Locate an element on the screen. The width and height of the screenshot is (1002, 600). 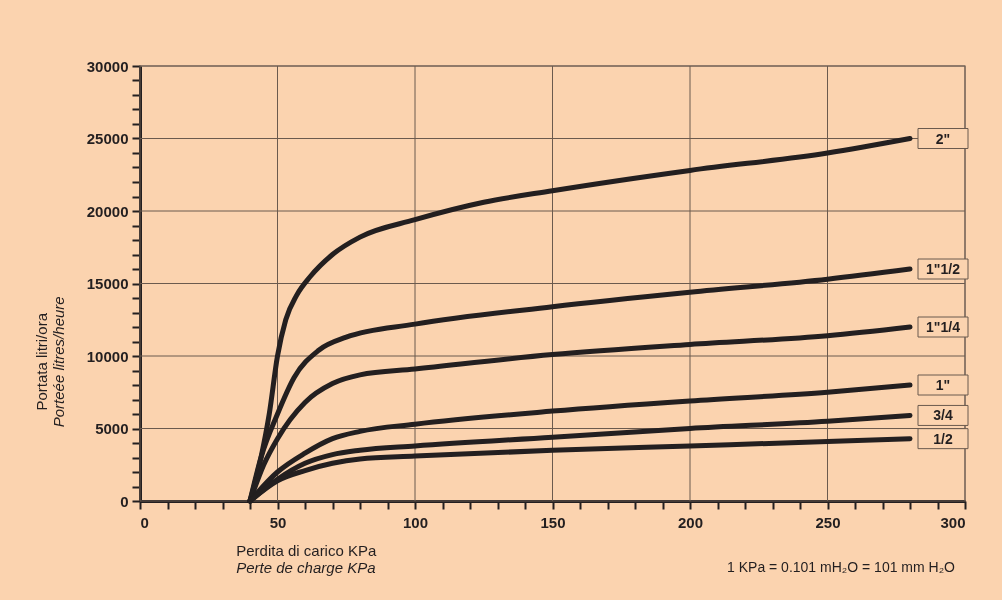
series-label: 1"1/4 is located at coordinates (943, 327).